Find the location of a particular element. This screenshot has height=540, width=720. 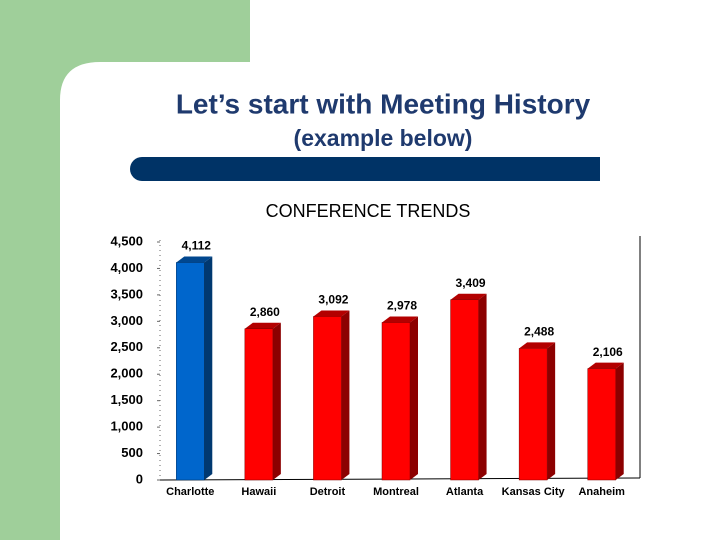

y-tick-label: 4,500 is located at coordinates (126, 240).